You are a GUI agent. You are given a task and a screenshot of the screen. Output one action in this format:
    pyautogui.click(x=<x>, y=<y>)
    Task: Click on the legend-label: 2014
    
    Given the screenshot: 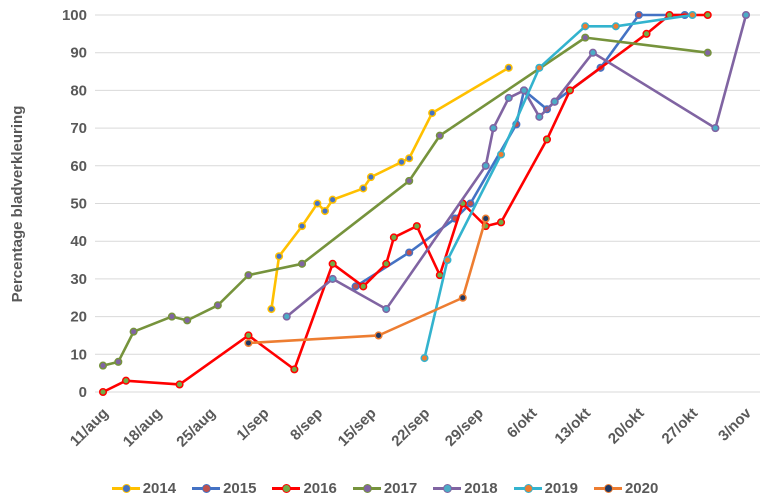 What is the action you would take?
    pyautogui.click(x=159, y=488)
    